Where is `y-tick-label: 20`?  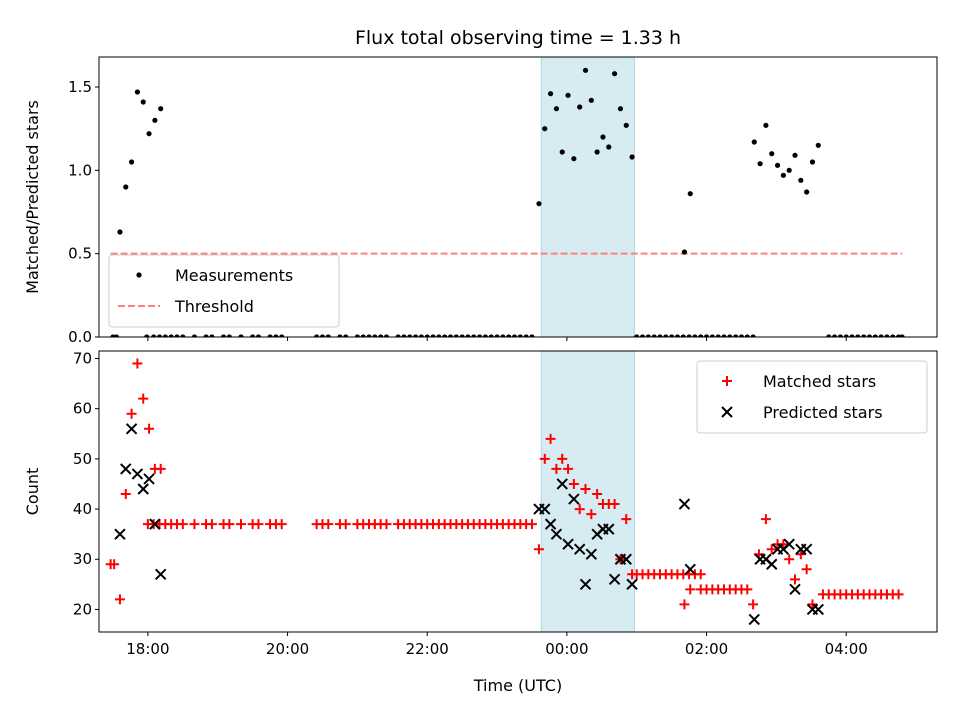
y-tick-label: 20 is located at coordinates (82, 609).